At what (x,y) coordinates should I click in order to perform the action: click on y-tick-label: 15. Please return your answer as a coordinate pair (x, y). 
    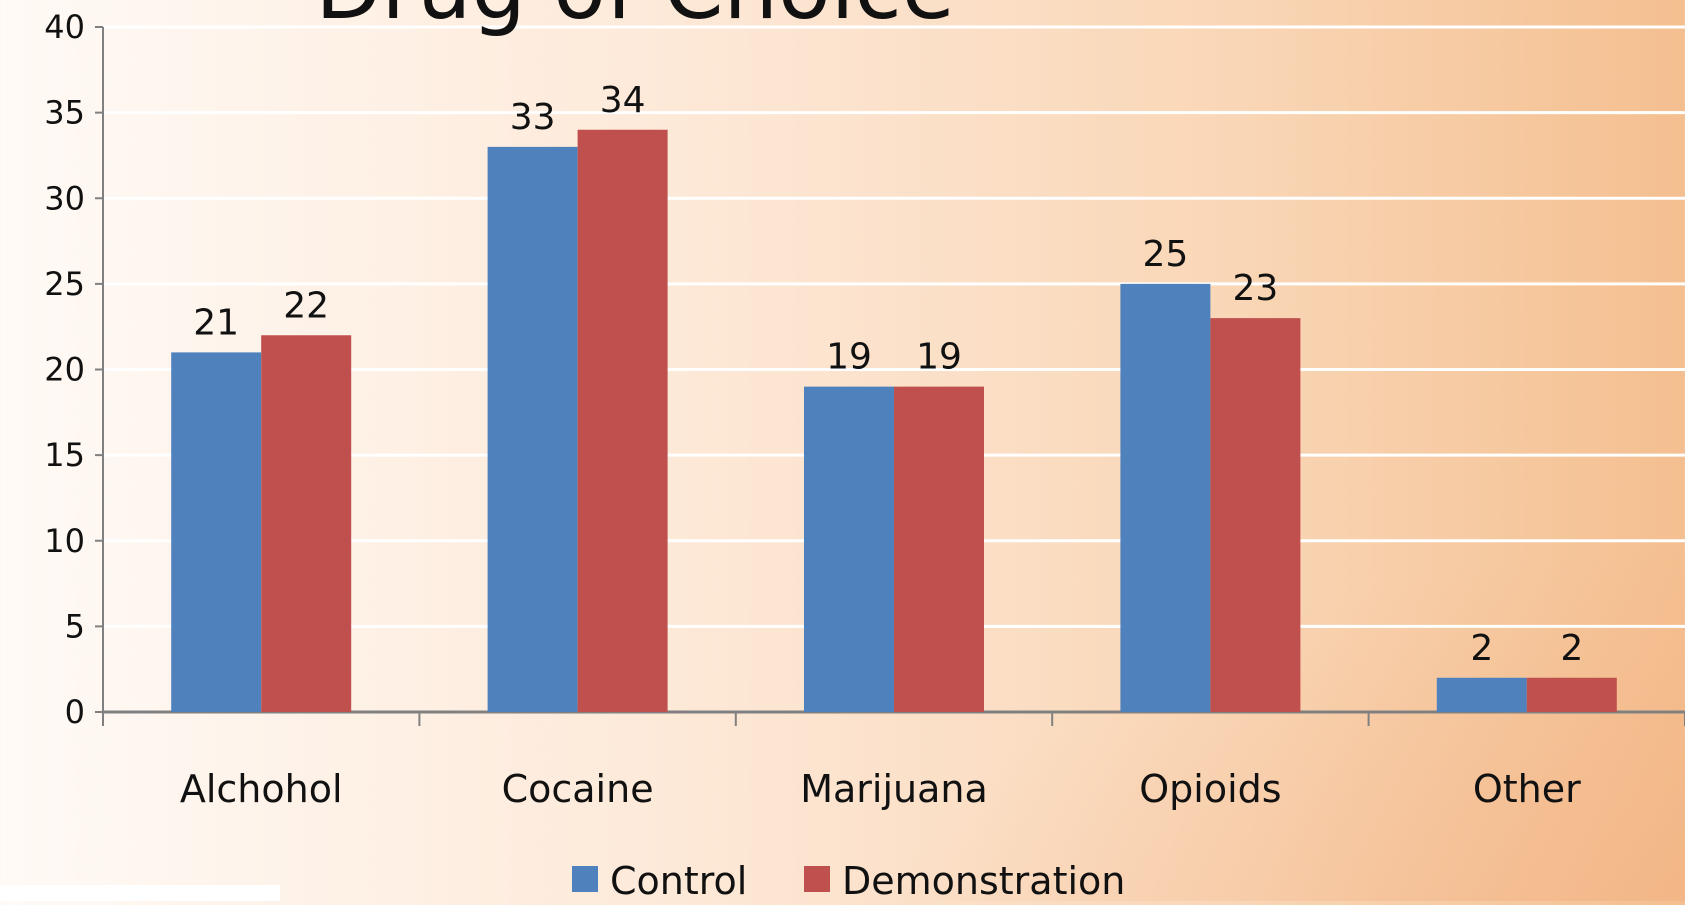
    Looking at the image, I should click on (64, 455).